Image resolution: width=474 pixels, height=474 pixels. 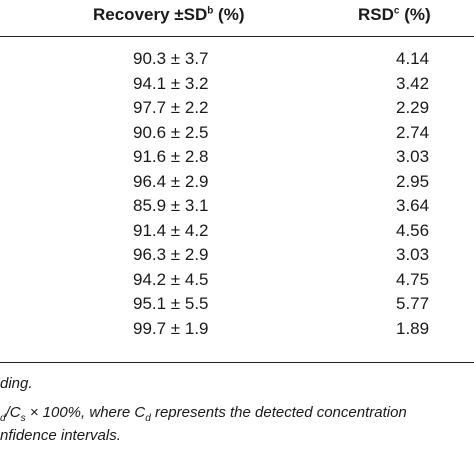 I want to click on footnote-line-3: nfidence intervals., so click(x=60, y=435).